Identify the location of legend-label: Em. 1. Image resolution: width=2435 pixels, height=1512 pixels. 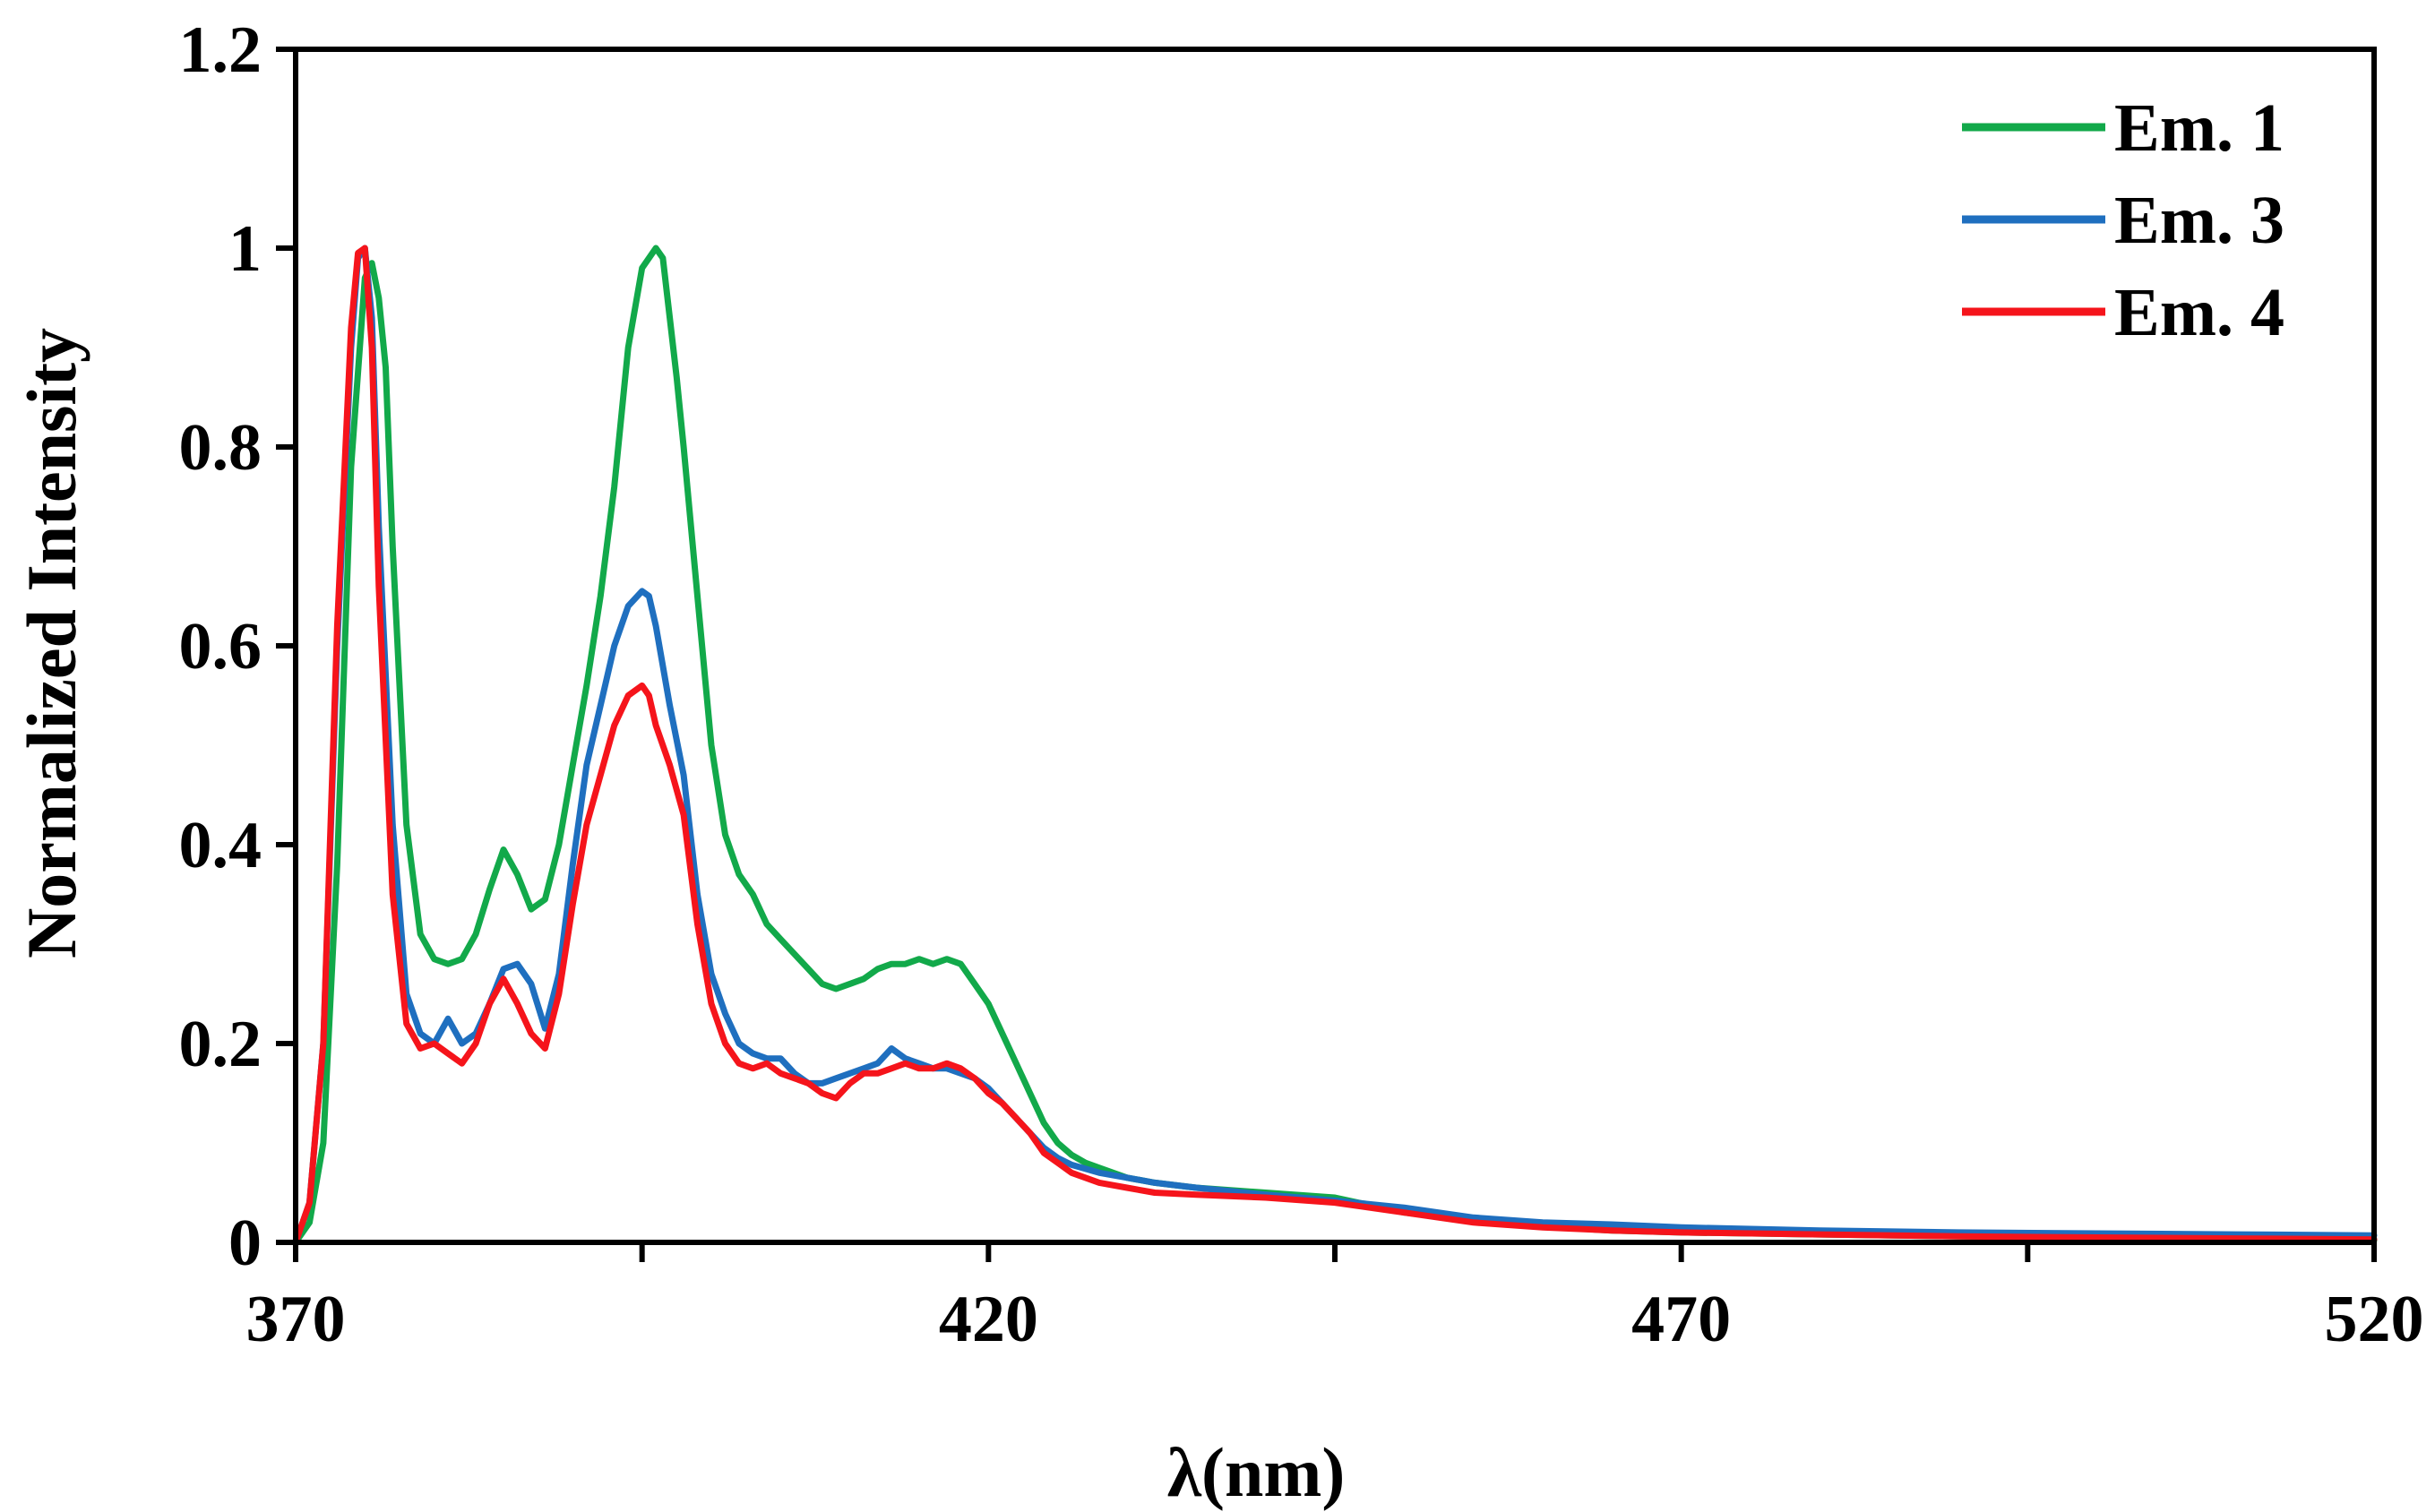
(2199, 128).